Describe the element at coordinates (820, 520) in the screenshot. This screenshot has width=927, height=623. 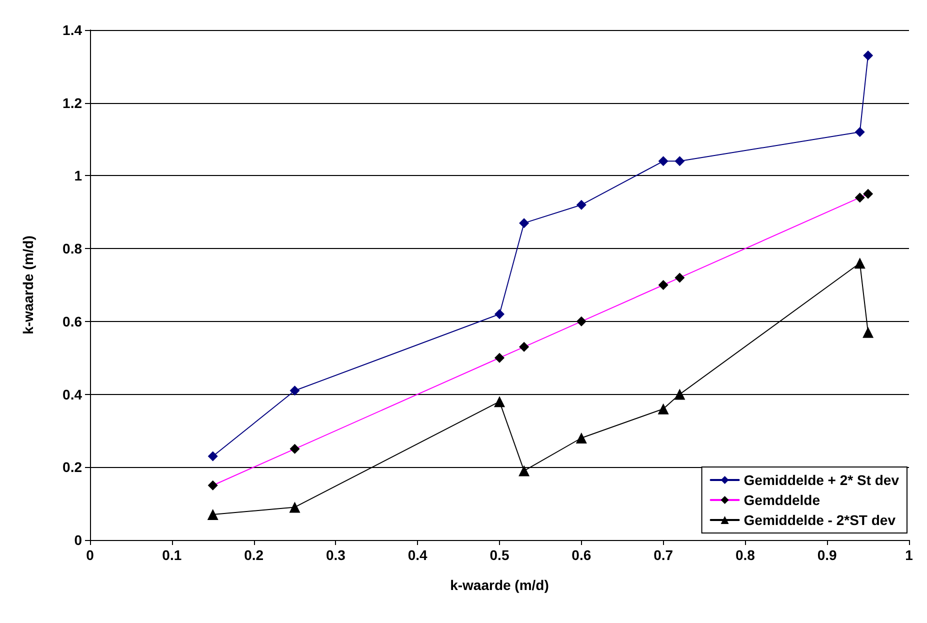
I see `legend-label: Gemiddelde - 2*ST dev` at that location.